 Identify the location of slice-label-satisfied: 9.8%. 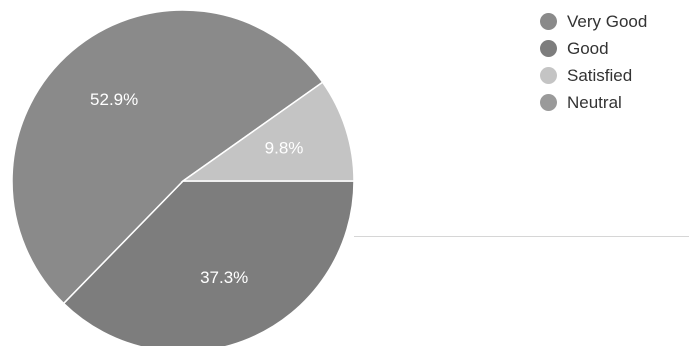
(284, 147).